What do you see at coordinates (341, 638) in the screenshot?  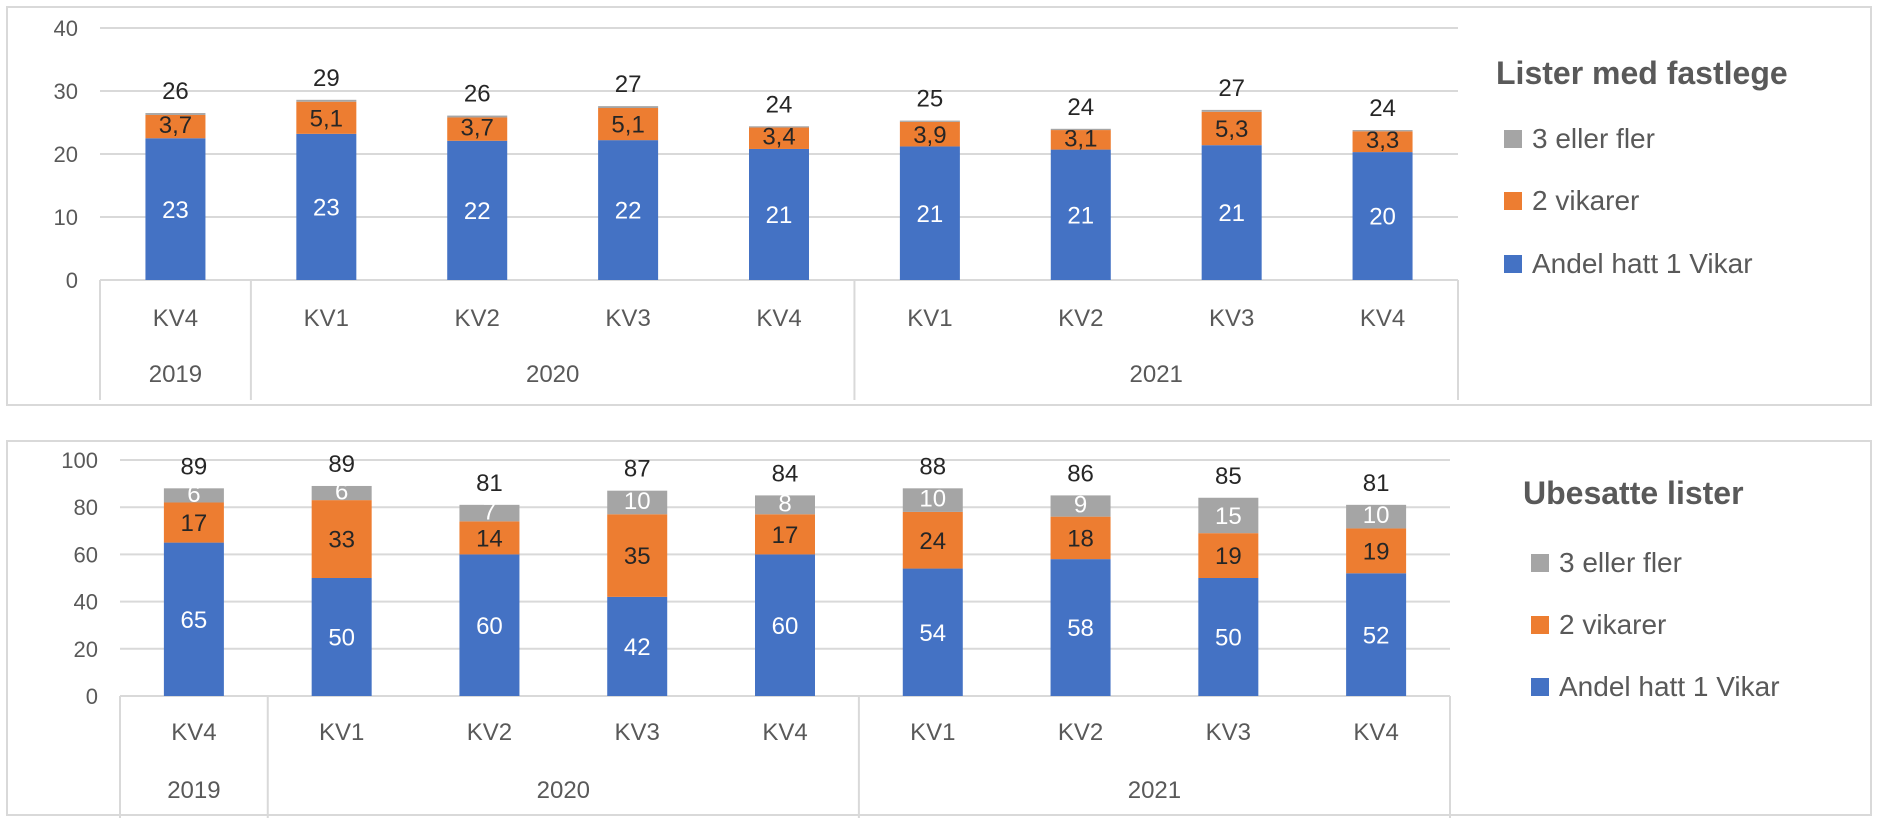 I see `data-label: 50` at bounding box center [341, 638].